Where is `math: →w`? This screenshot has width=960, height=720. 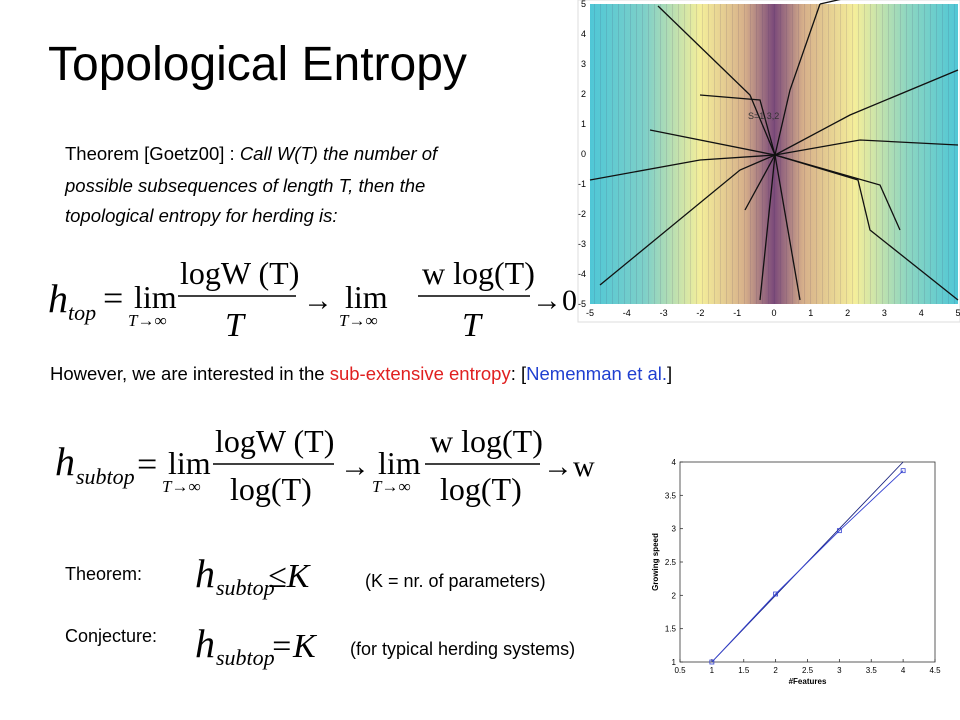
math: →w is located at coordinates (569, 466).